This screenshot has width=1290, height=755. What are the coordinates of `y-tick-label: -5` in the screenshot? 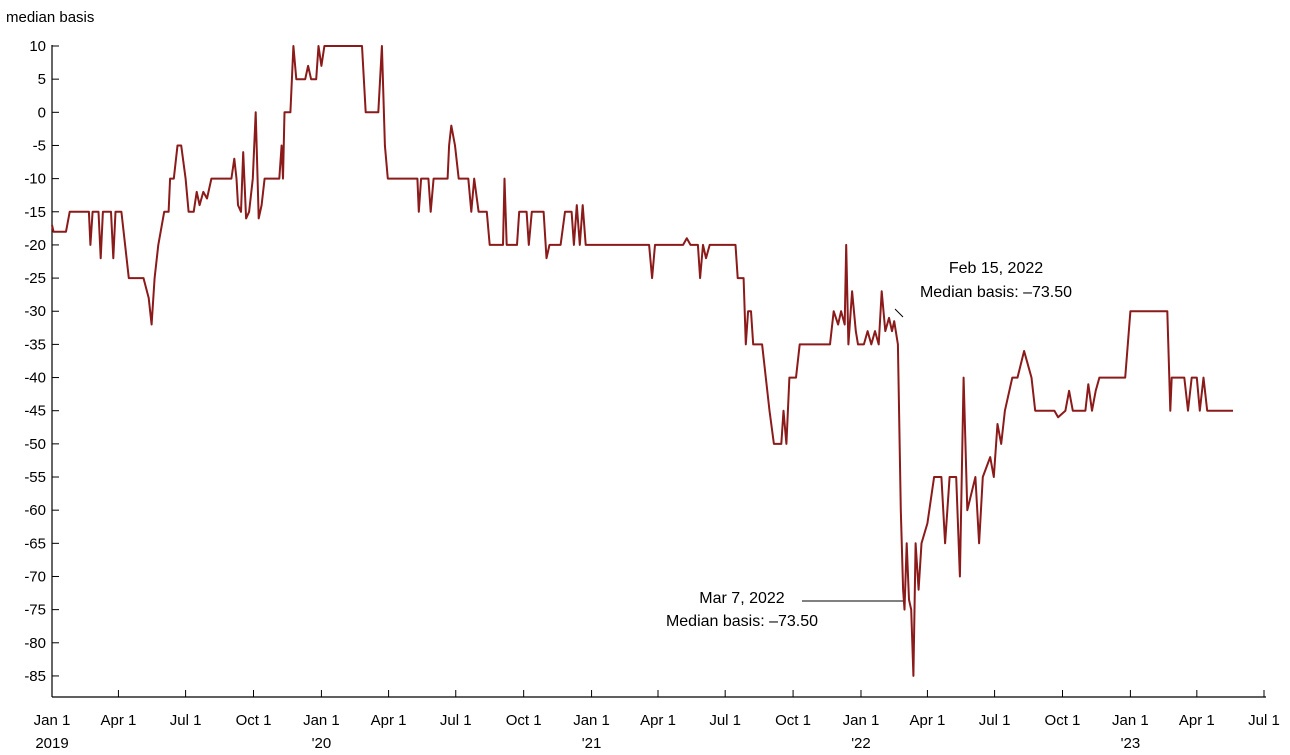 It's located at (39, 145).